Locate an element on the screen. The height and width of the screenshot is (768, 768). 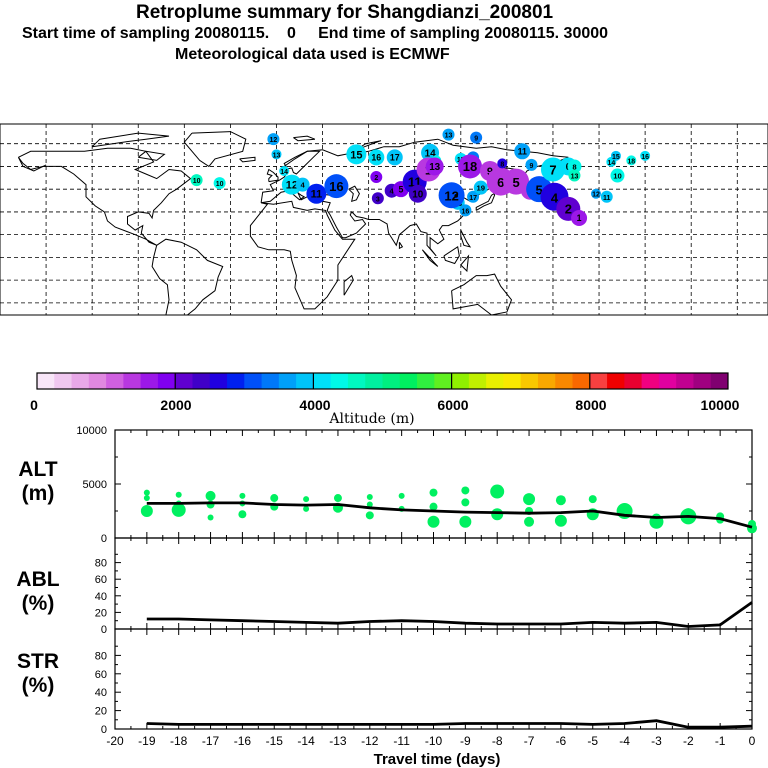
panel-abl-ytick-3: 20 is located at coordinates (101, 613).